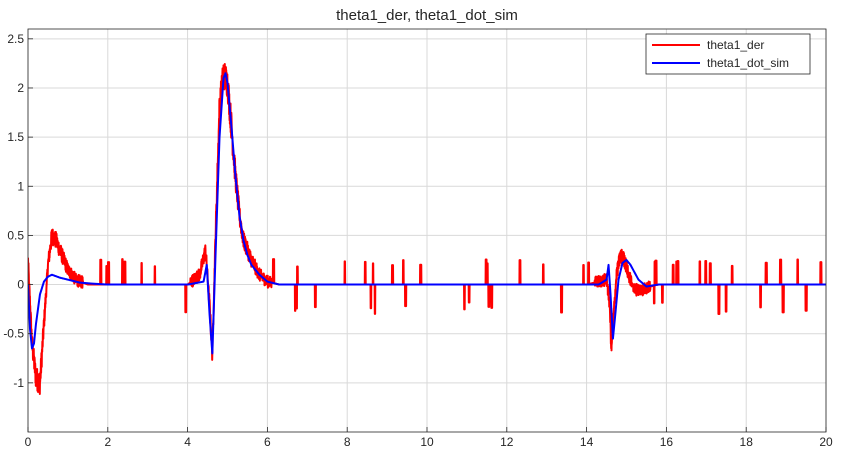  What do you see at coordinates (347, 442) in the screenshot?
I see `x-tick-label: 8` at bounding box center [347, 442].